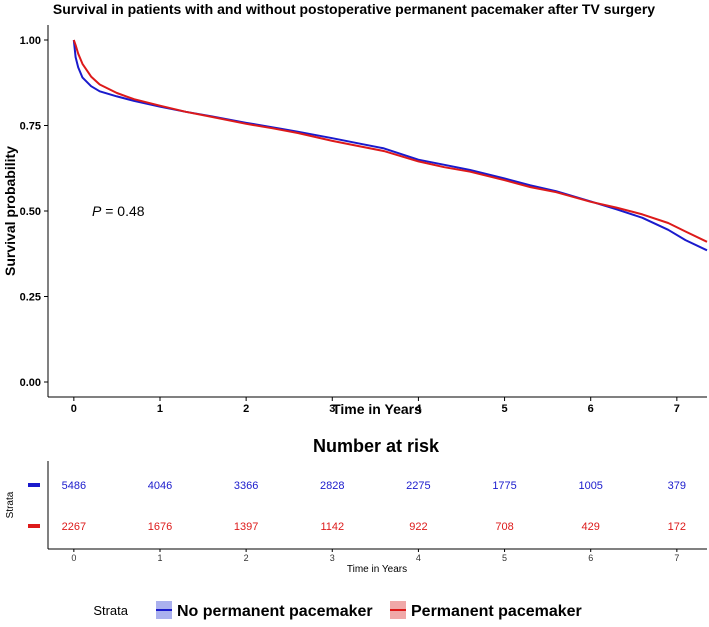 The height and width of the screenshot is (627, 709). Describe the element at coordinates (160, 527) in the screenshot. I see `risk-value: 1676` at that location.